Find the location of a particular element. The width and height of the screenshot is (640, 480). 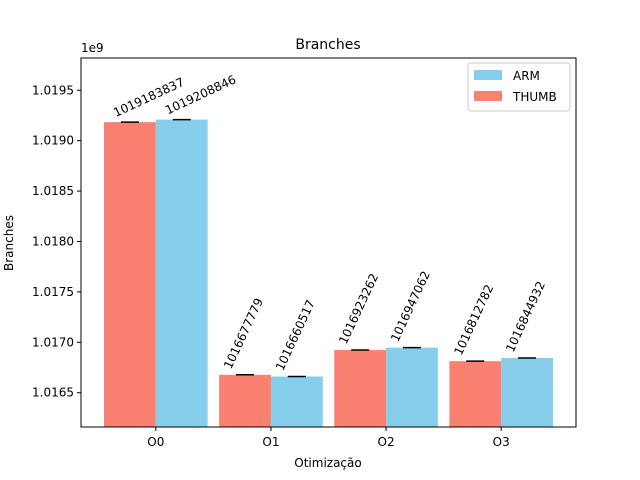

bar-thumb-o2 is located at coordinates (360, 388).